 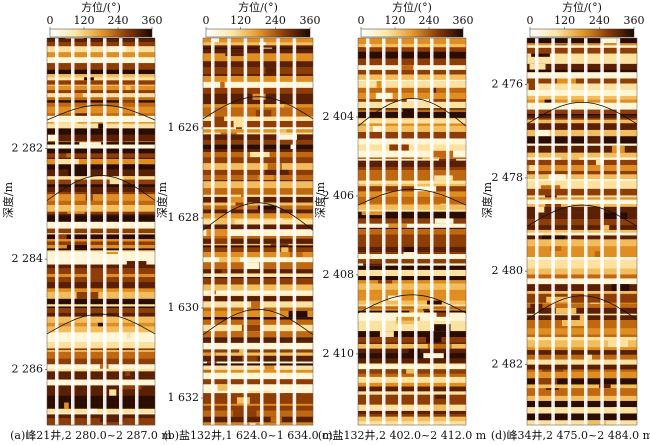 I want to click on sine-trace, so click(x=101, y=112).